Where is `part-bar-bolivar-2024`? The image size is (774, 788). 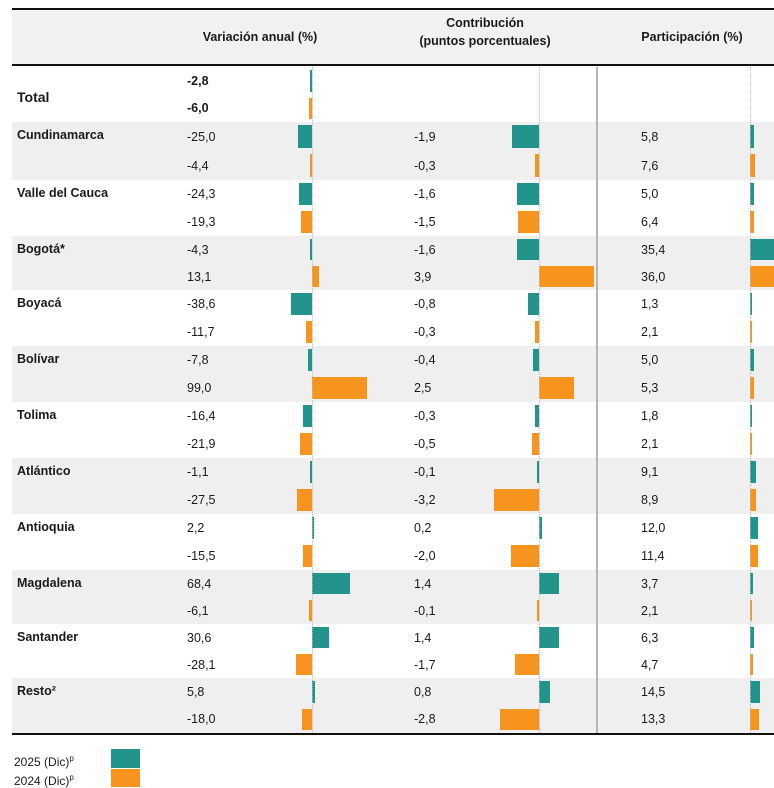 part-bar-bolivar-2024 is located at coordinates (752, 388).